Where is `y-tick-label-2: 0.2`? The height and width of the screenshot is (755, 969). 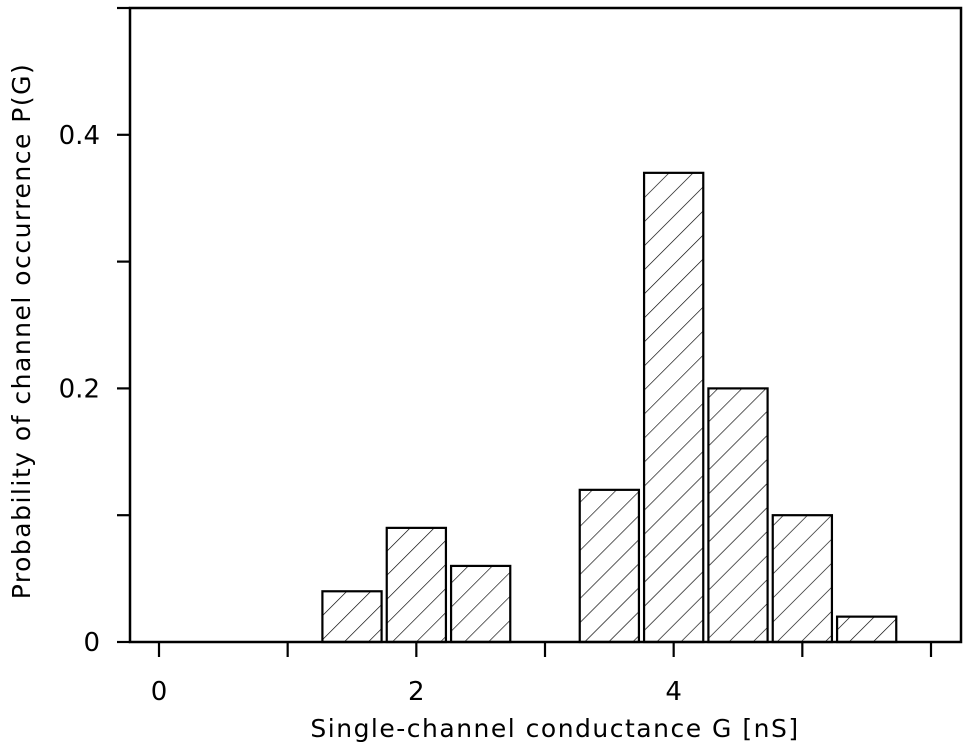
y-tick-label-2: 0.2 is located at coordinates (79, 389).